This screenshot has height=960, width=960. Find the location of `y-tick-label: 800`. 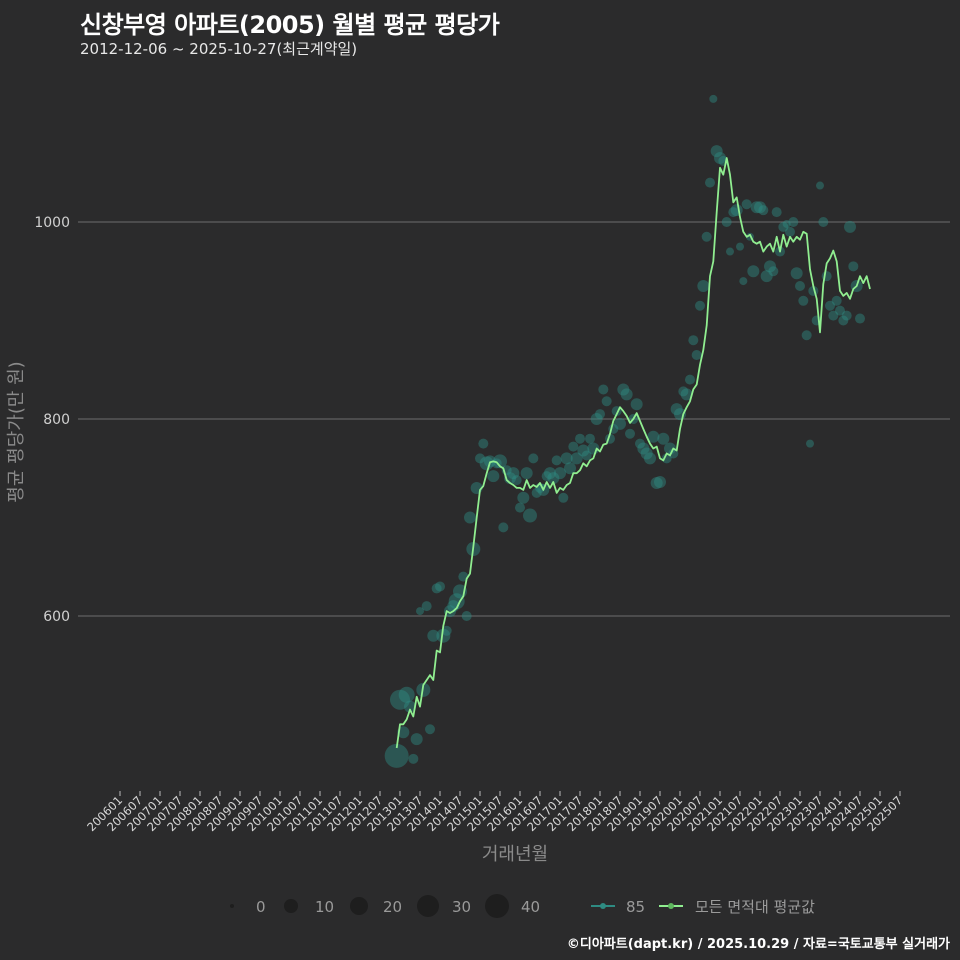

y-tick-label: 800 is located at coordinates (56, 420).